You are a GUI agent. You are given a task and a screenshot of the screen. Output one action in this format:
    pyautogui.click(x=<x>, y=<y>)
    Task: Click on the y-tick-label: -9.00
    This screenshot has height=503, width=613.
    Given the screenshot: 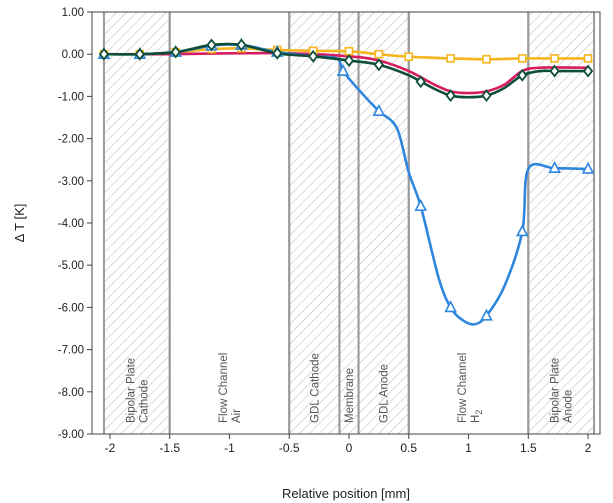 What is the action you would take?
    pyautogui.click(x=71, y=435)
    